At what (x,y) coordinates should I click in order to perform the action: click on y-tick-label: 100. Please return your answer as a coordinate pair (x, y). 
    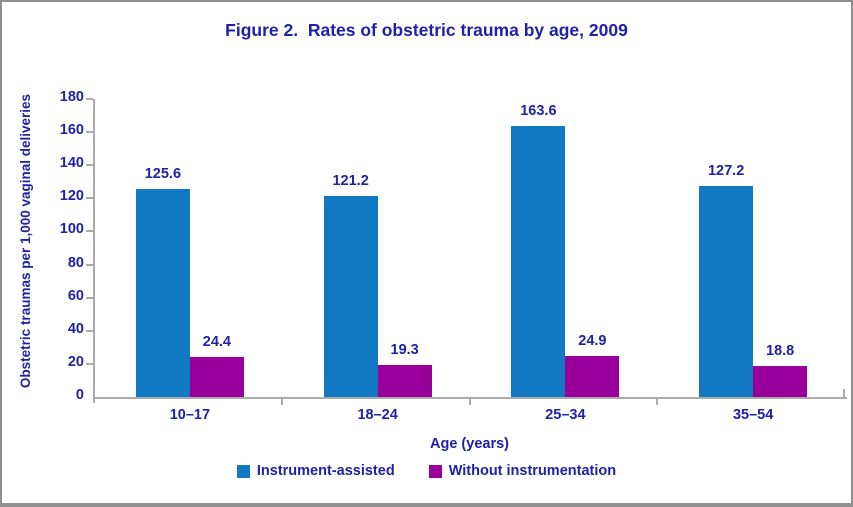
    Looking at the image, I should click on (71, 229).